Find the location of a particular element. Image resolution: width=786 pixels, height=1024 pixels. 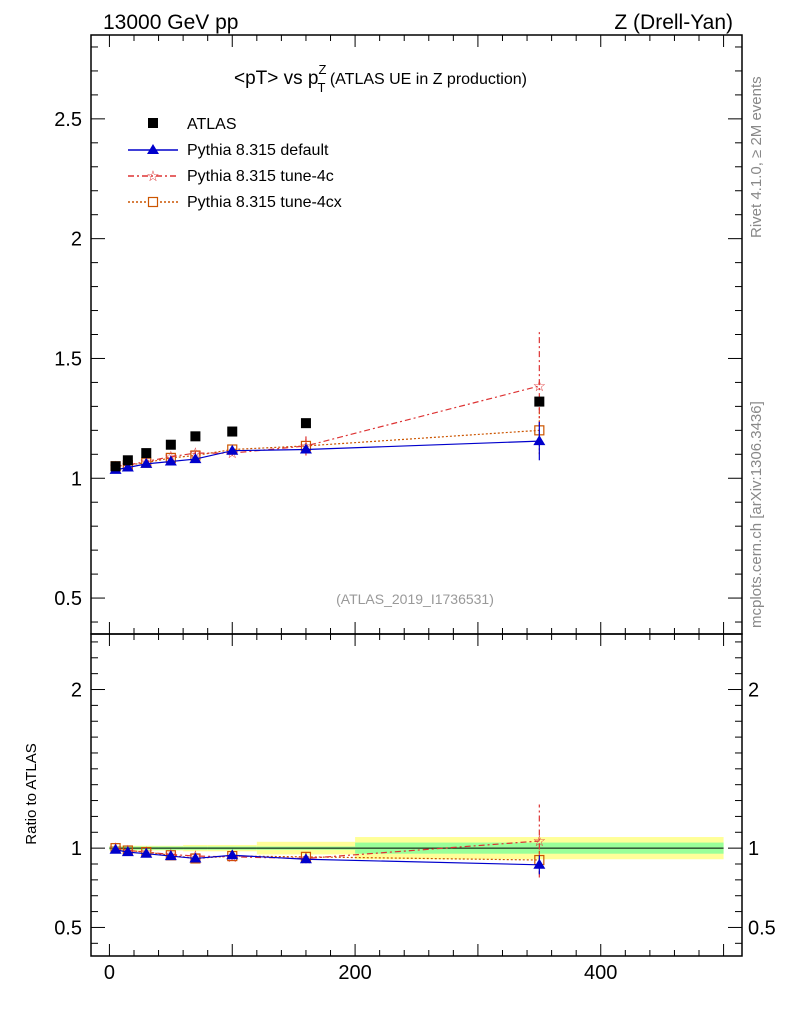

plot-title-rest: (ATLAS UE in Z production) is located at coordinates (426, 79).